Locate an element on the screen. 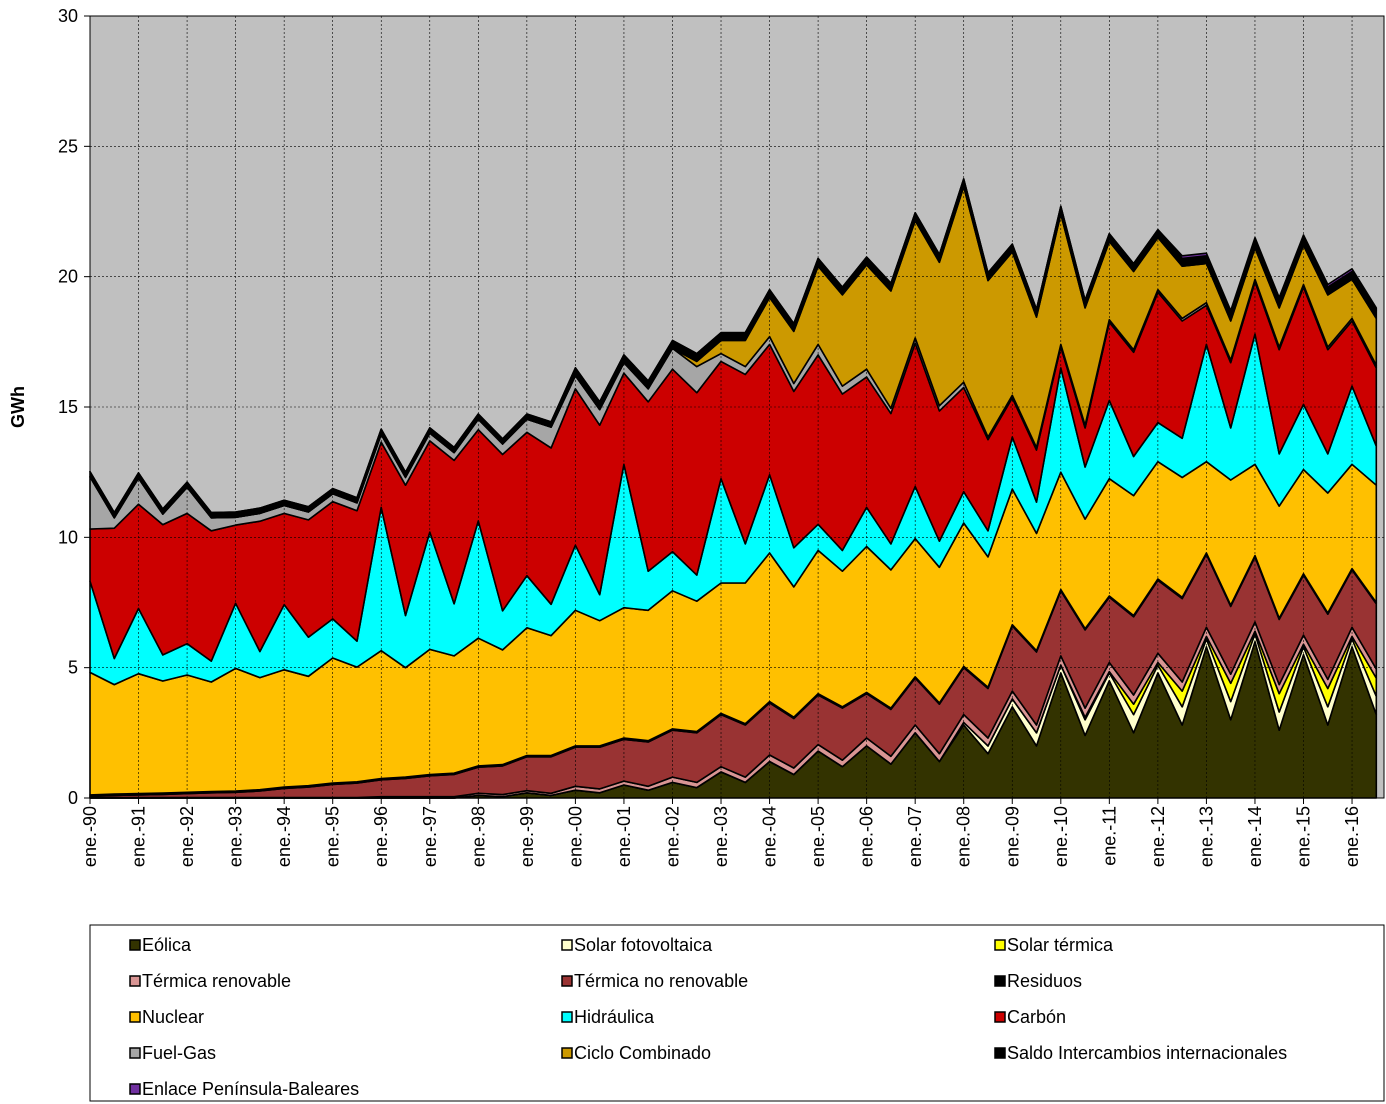  x-tick-label: ene.-95 is located at coordinates (333, 836).